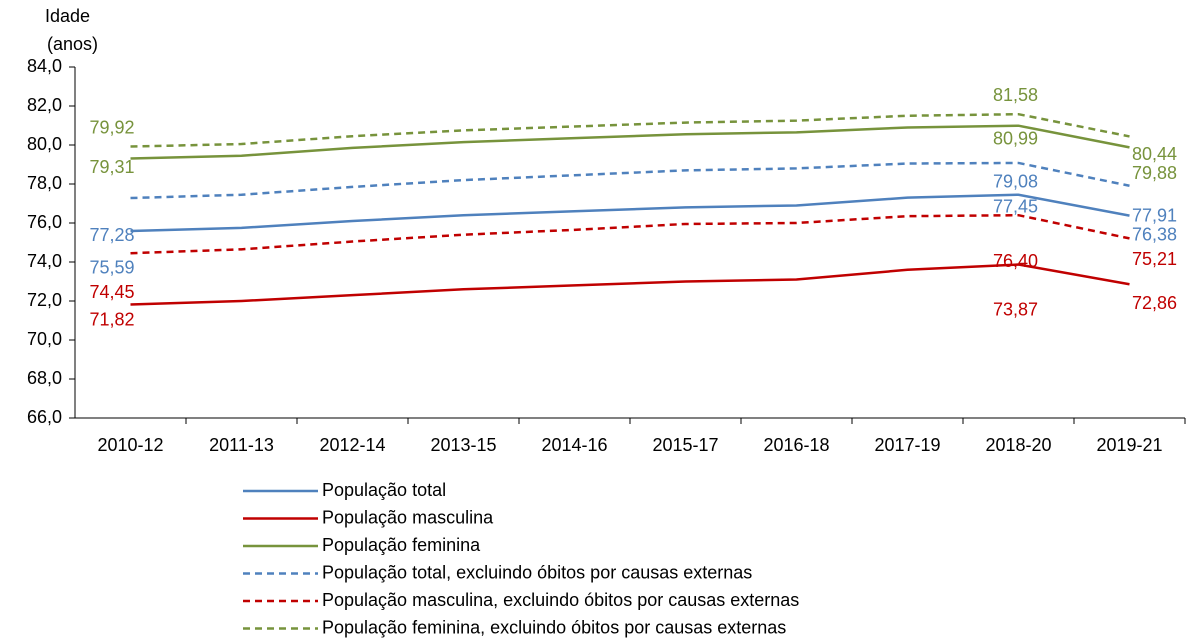 The height and width of the screenshot is (643, 1196). What do you see at coordinates (44, 183) in the screenshot?
I see `y-tick-label: 78,0` at bounding box center [44, 183].